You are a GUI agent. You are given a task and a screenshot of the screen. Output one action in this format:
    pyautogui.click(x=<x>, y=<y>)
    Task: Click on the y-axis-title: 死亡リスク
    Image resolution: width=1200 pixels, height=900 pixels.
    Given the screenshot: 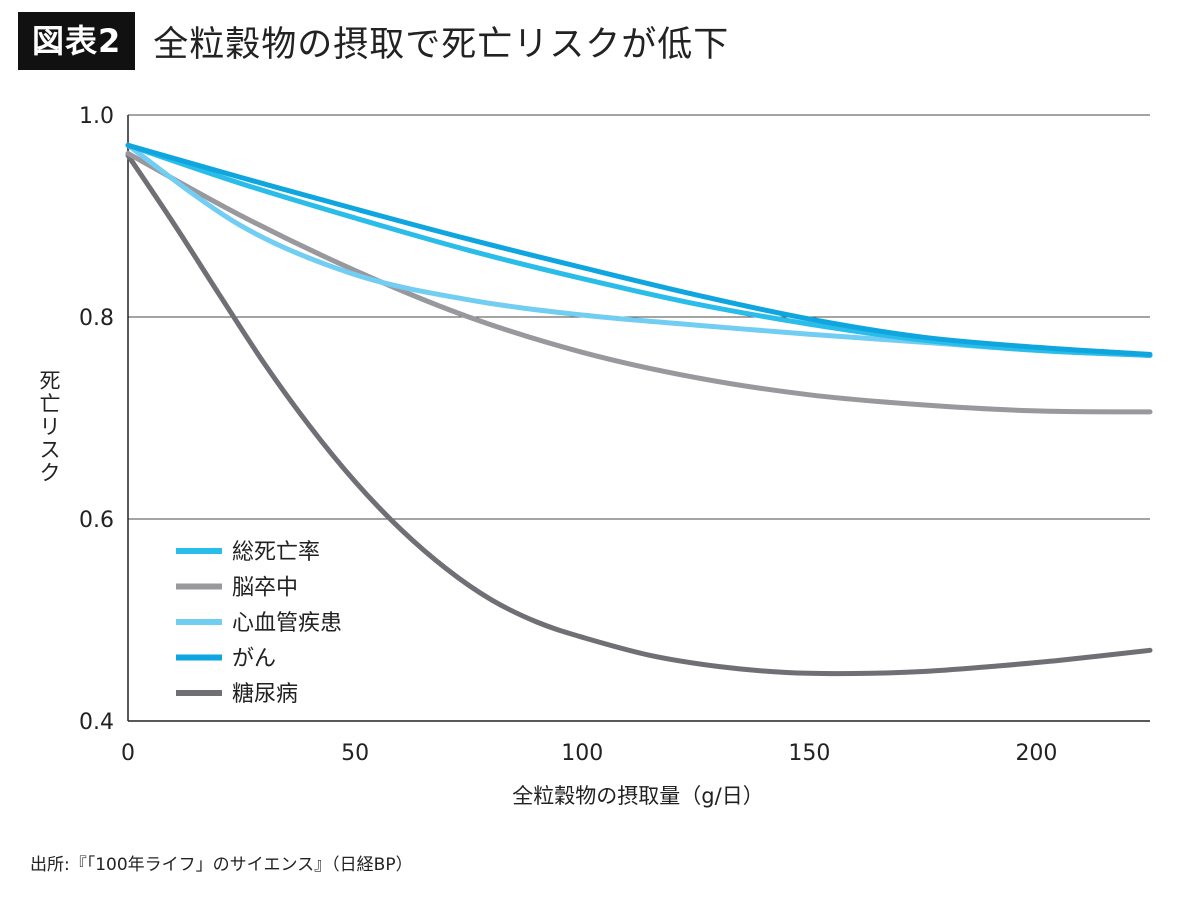 What is the action you would take?
    pyautogui.click(x=50, y=427)
    